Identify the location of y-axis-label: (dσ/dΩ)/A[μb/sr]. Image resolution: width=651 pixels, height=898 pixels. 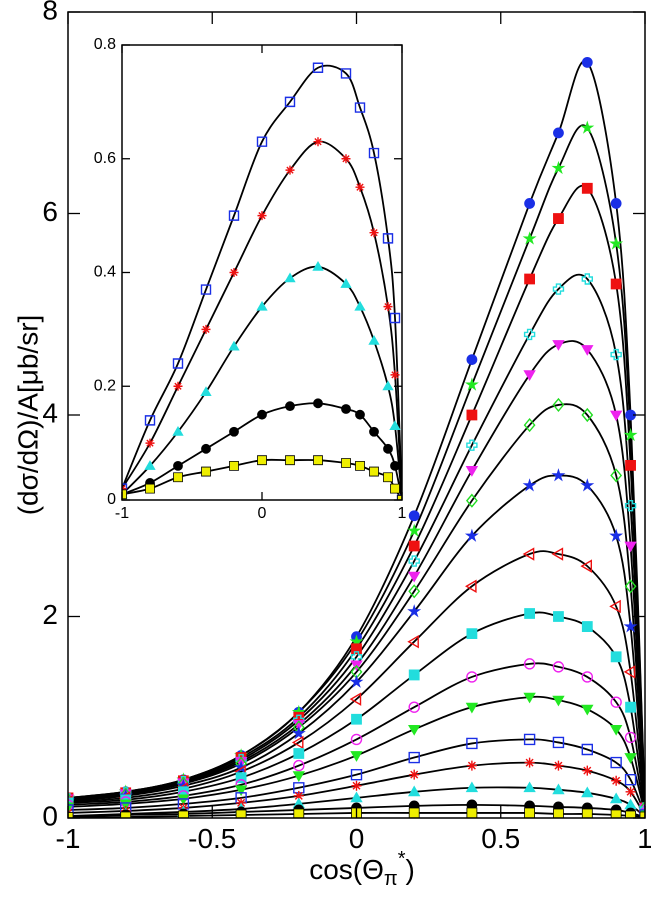
(27, 415).